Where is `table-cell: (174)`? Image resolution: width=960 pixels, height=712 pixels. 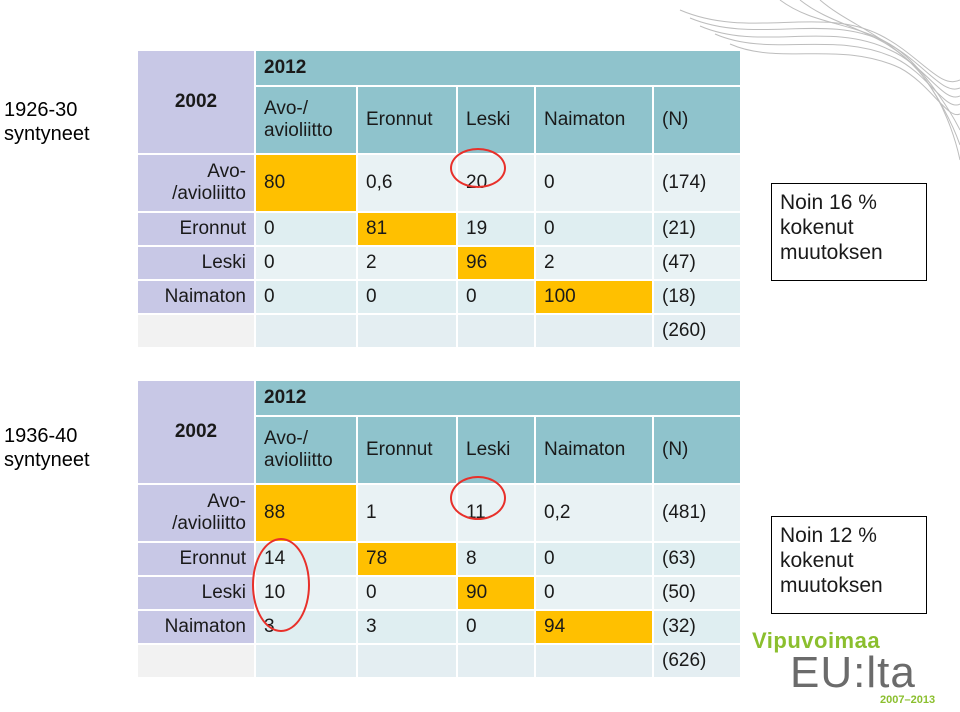
table-cell: (174) is located at coordinates (697, 183).